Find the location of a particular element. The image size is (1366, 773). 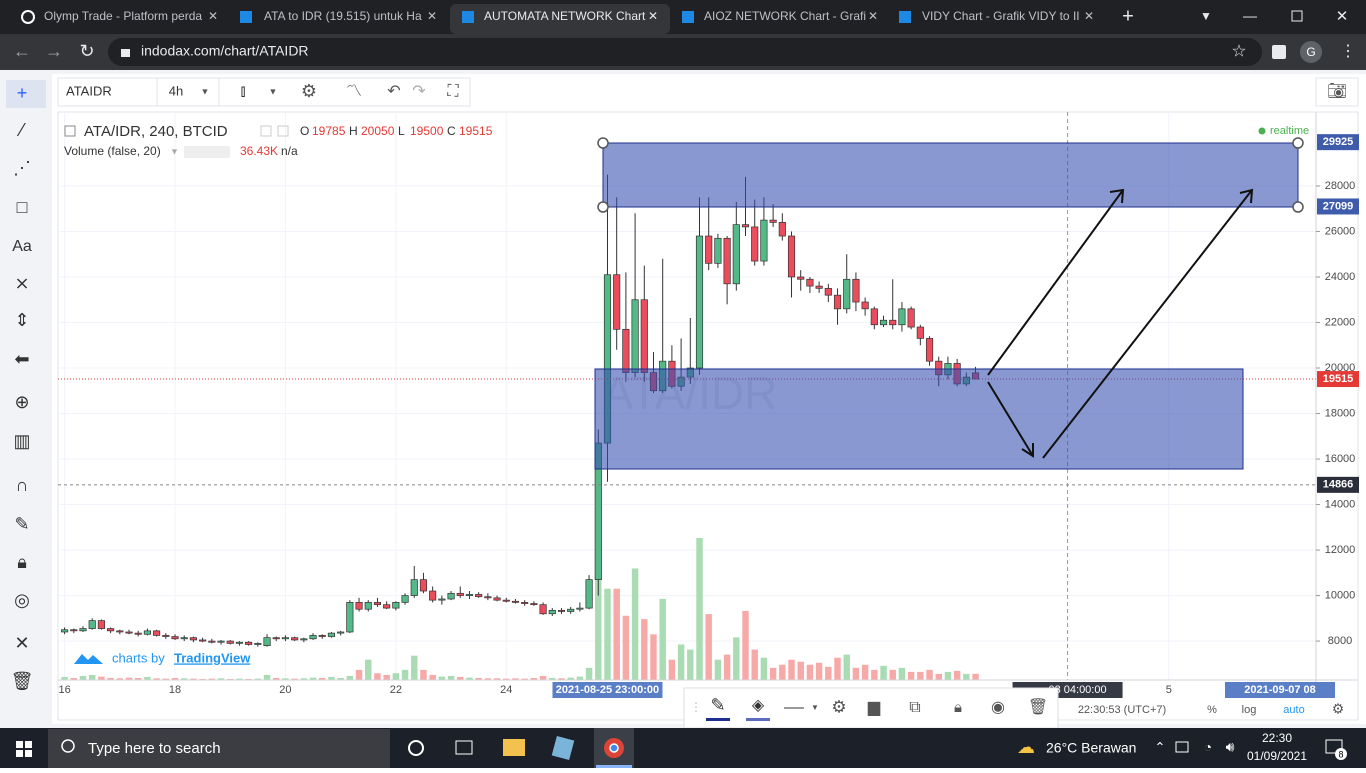

active-tab is located at coordinates (560, 19).